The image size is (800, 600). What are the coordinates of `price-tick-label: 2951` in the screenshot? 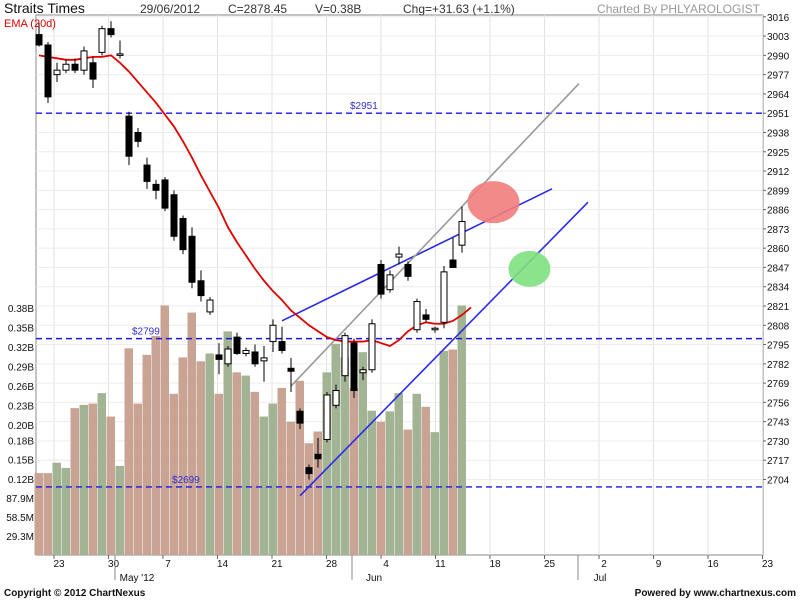 It's located at (778, 114).